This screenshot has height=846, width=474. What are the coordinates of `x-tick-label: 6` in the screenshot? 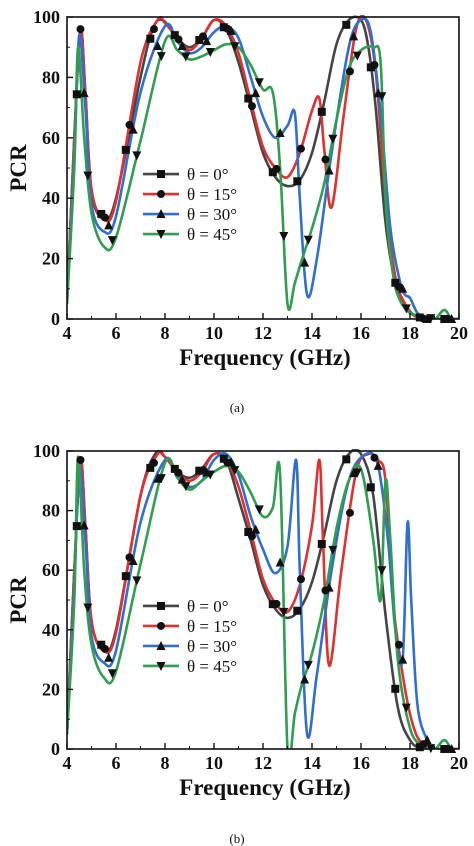 It's located at (116, 333).